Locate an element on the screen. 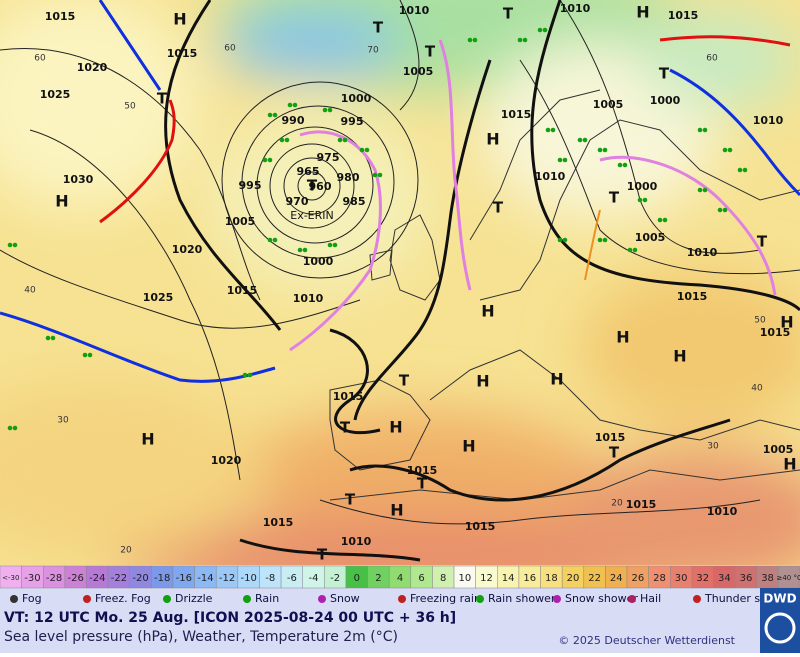 This screenshot has width=800, height=657. copyright: © 2025 Deutscher Wetterdienst is located at coordinates (646, 640).